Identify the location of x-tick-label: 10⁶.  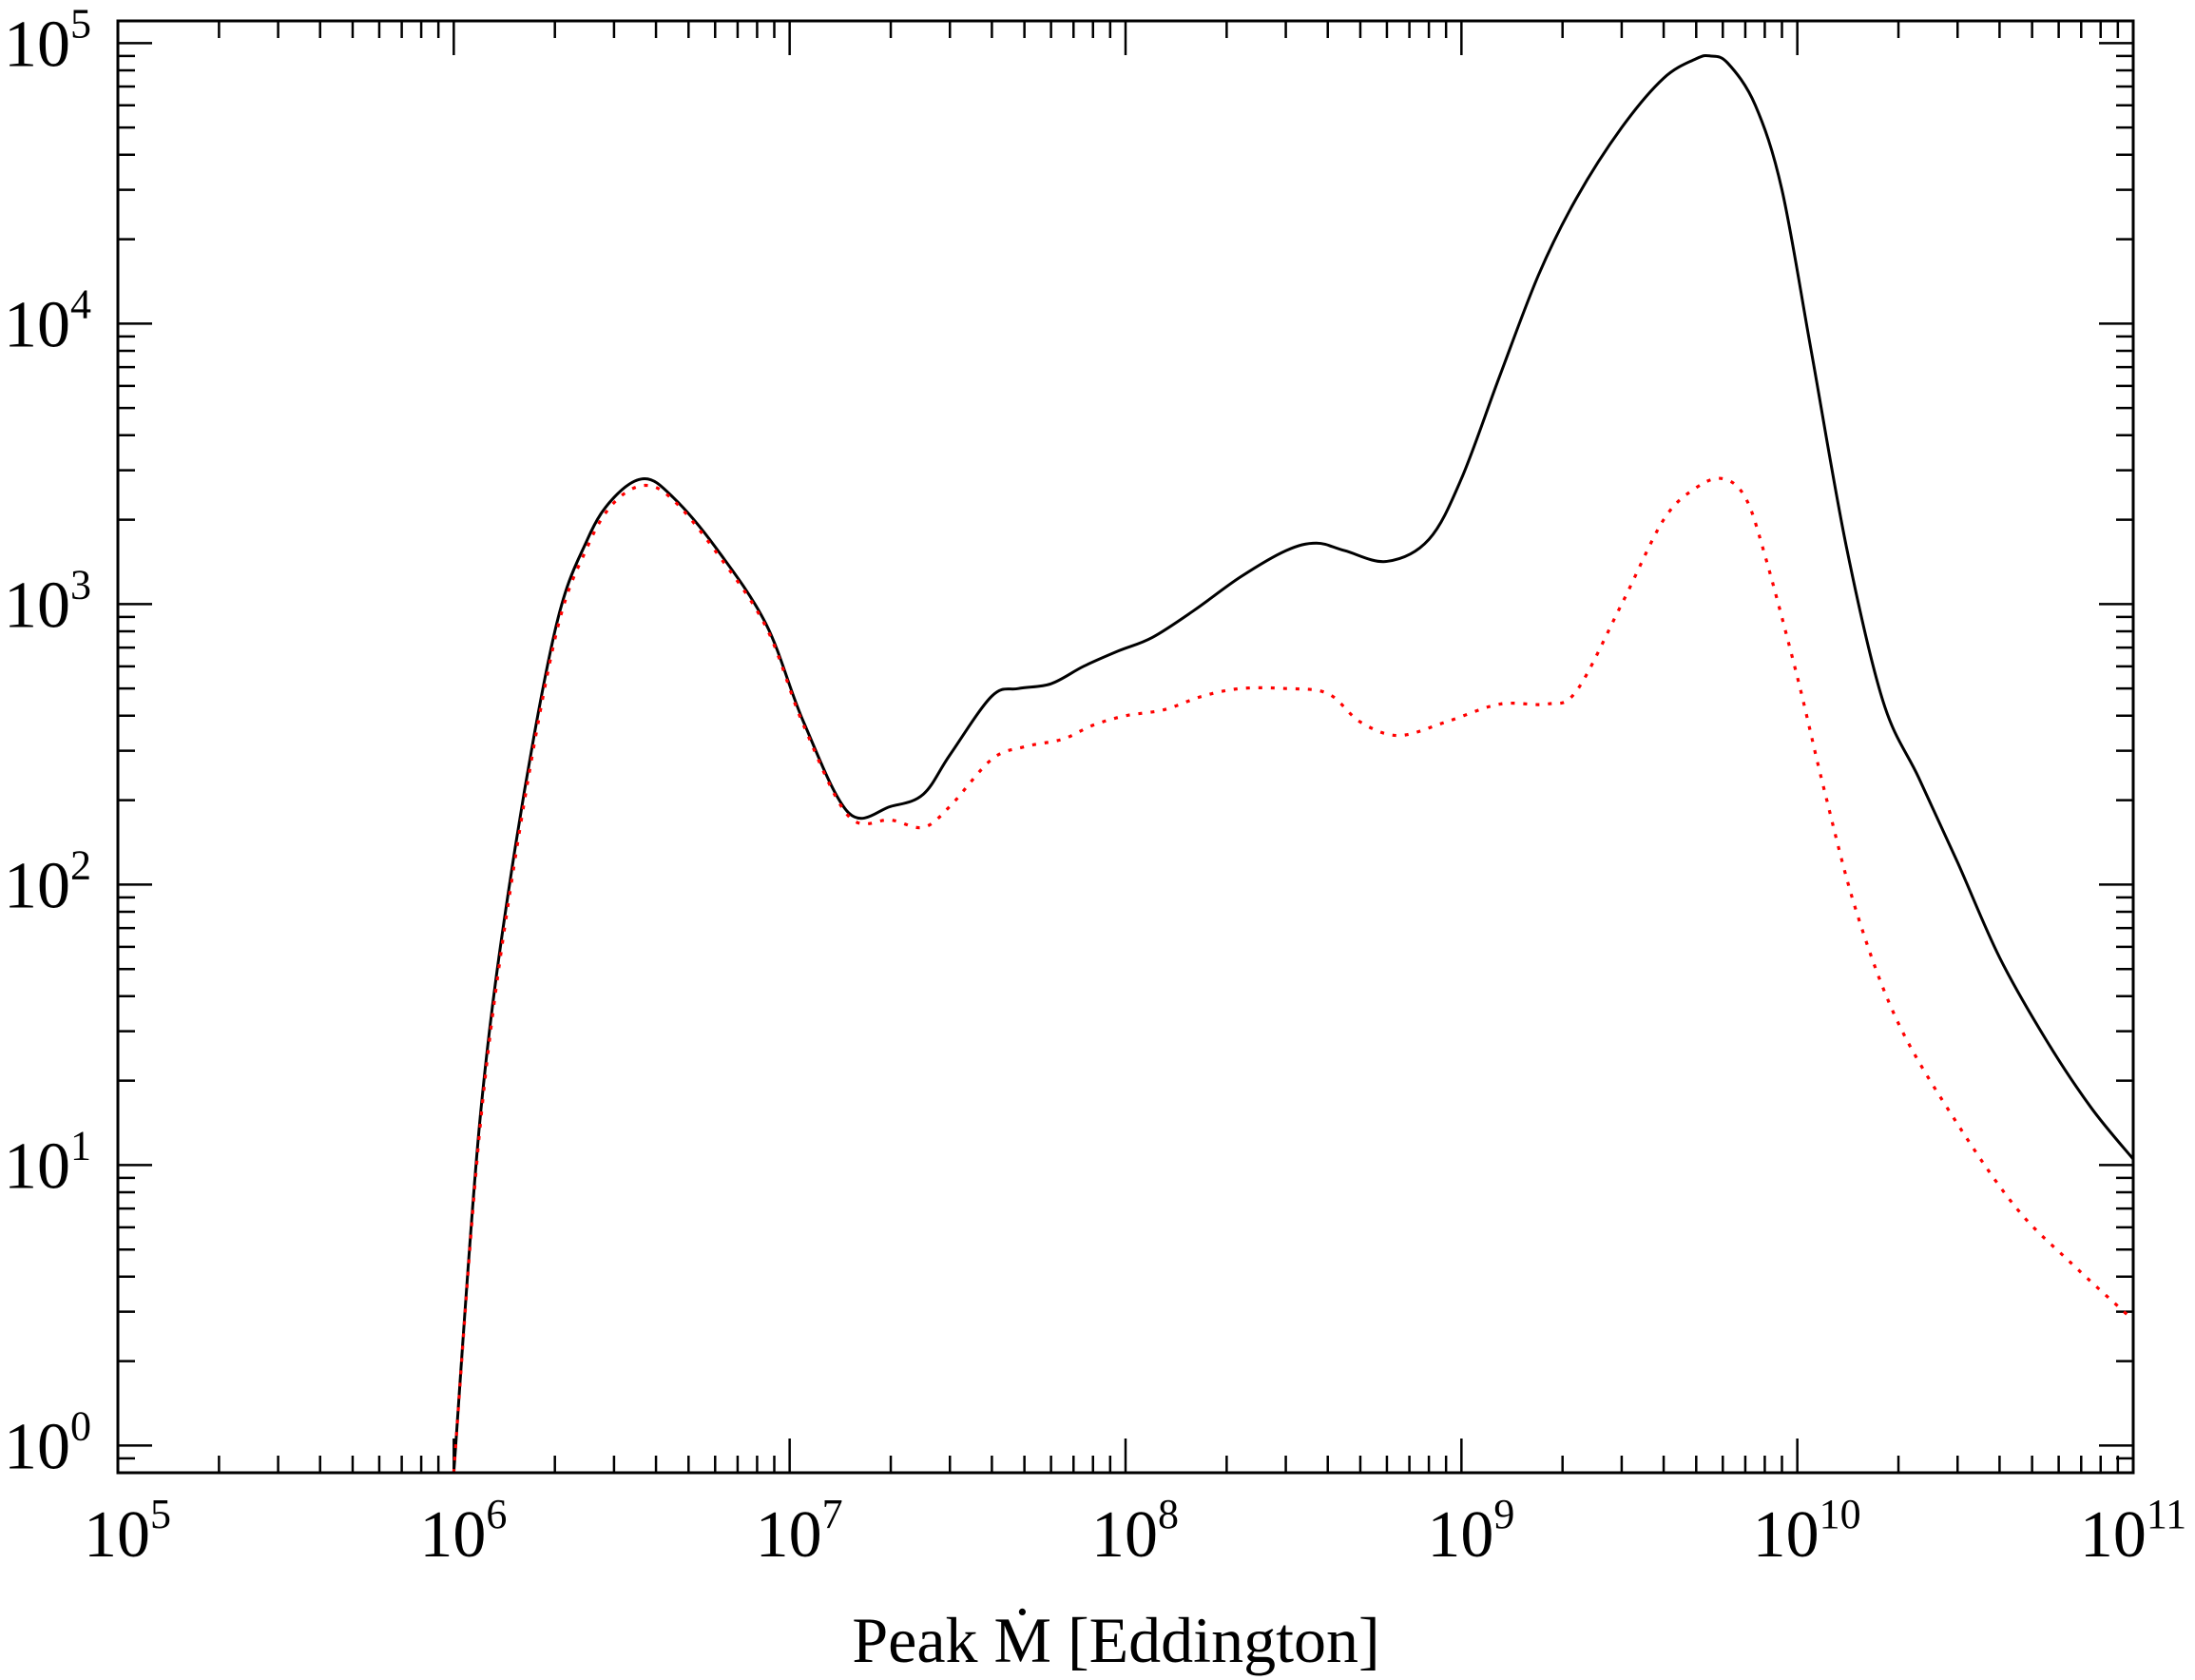
(463, 1531).